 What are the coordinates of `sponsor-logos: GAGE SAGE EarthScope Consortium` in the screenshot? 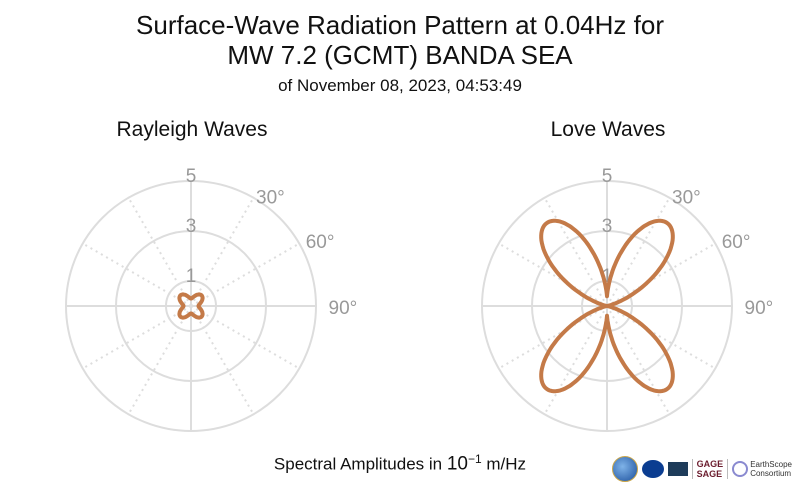 It's located at (701, 469).